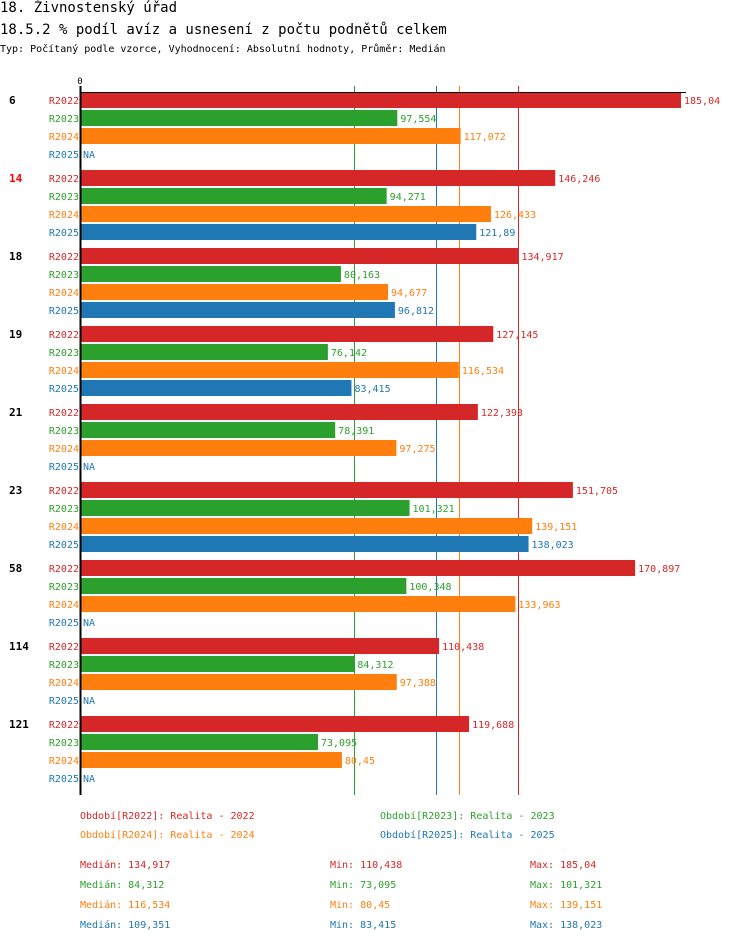 The image size is (750, 944). What do you see at coordinates (483, 371) in the screenshot?
I see `data-label: 116,534` at bounding box center [483, 371].